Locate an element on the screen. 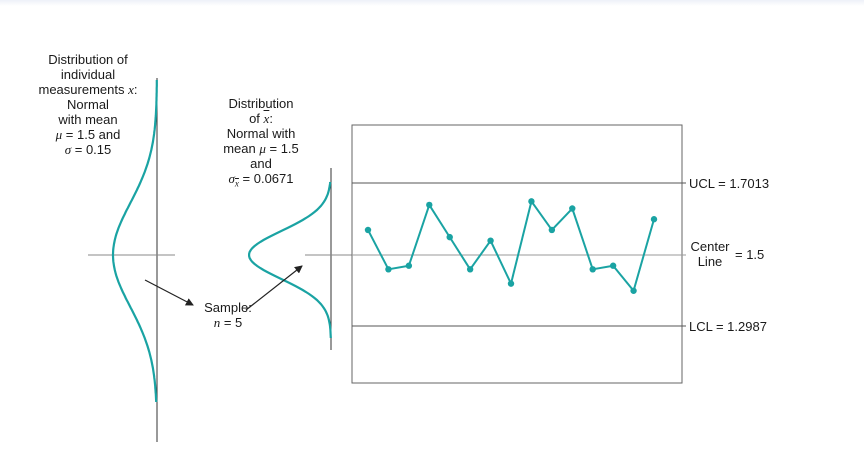 The width and height of the screenshot is (864, 452). xbar-dist-line2-pre: of is located at coordinates (256, 118).